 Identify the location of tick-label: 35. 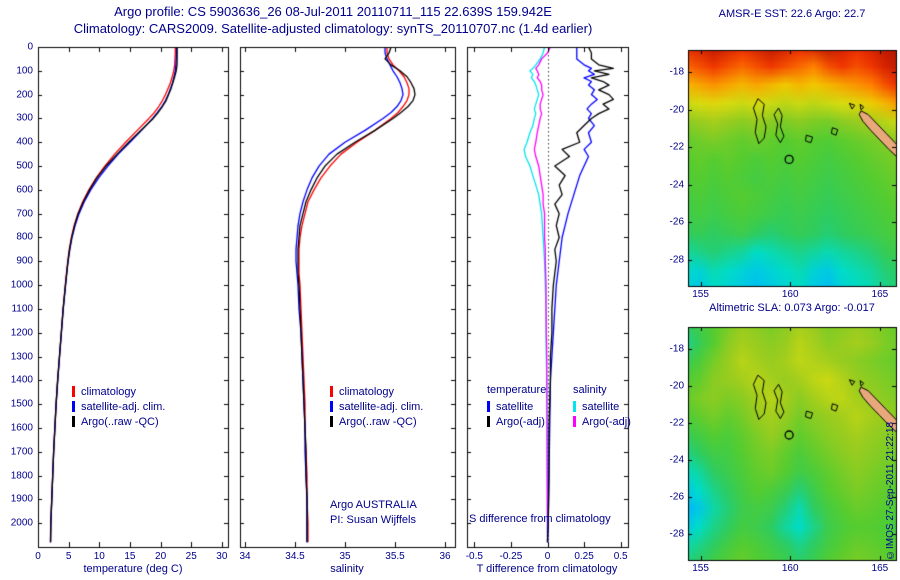
(345, 556).